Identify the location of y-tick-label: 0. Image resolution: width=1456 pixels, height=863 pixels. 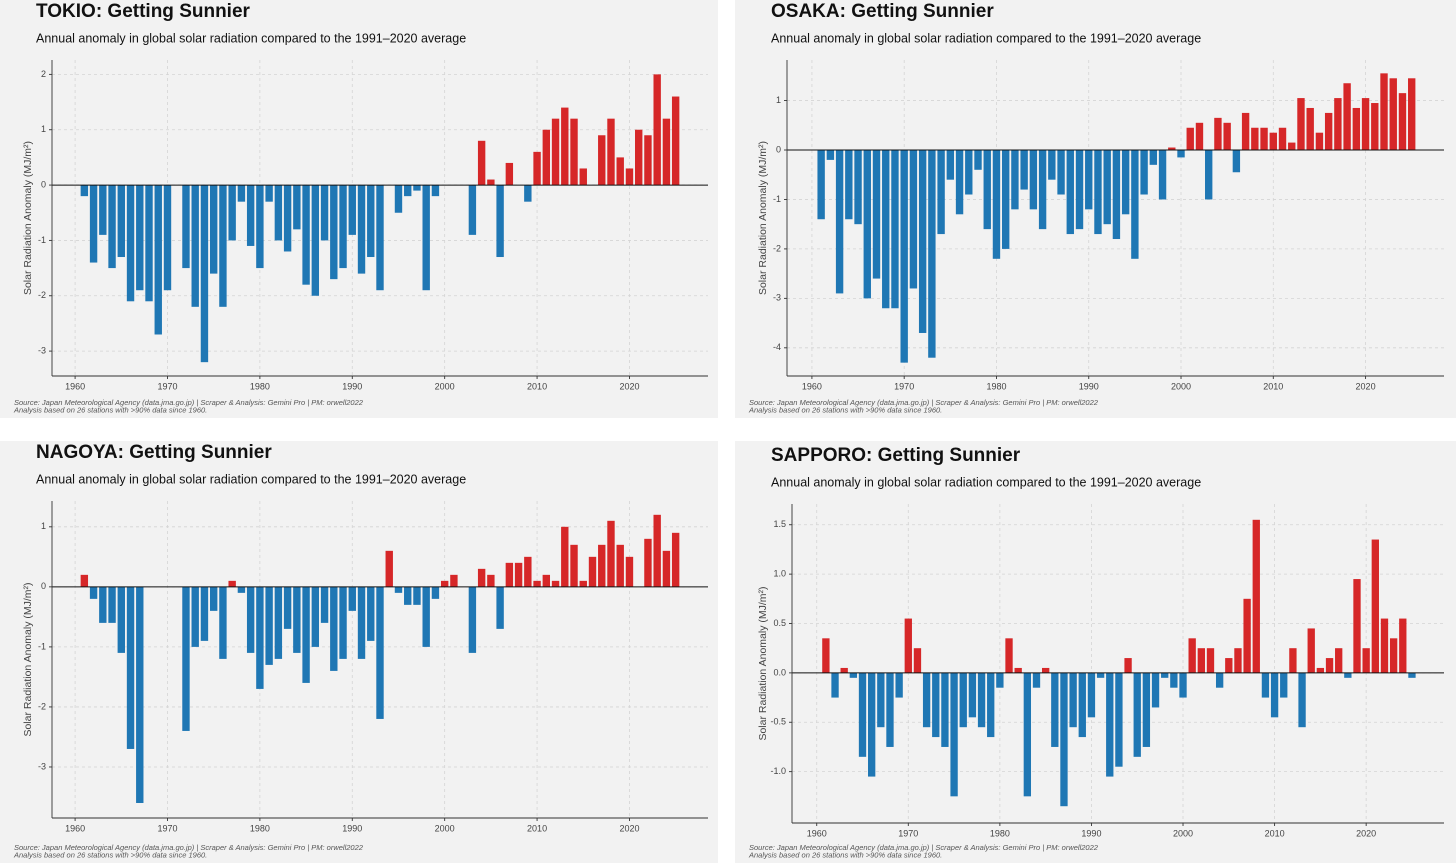
(43, 586).